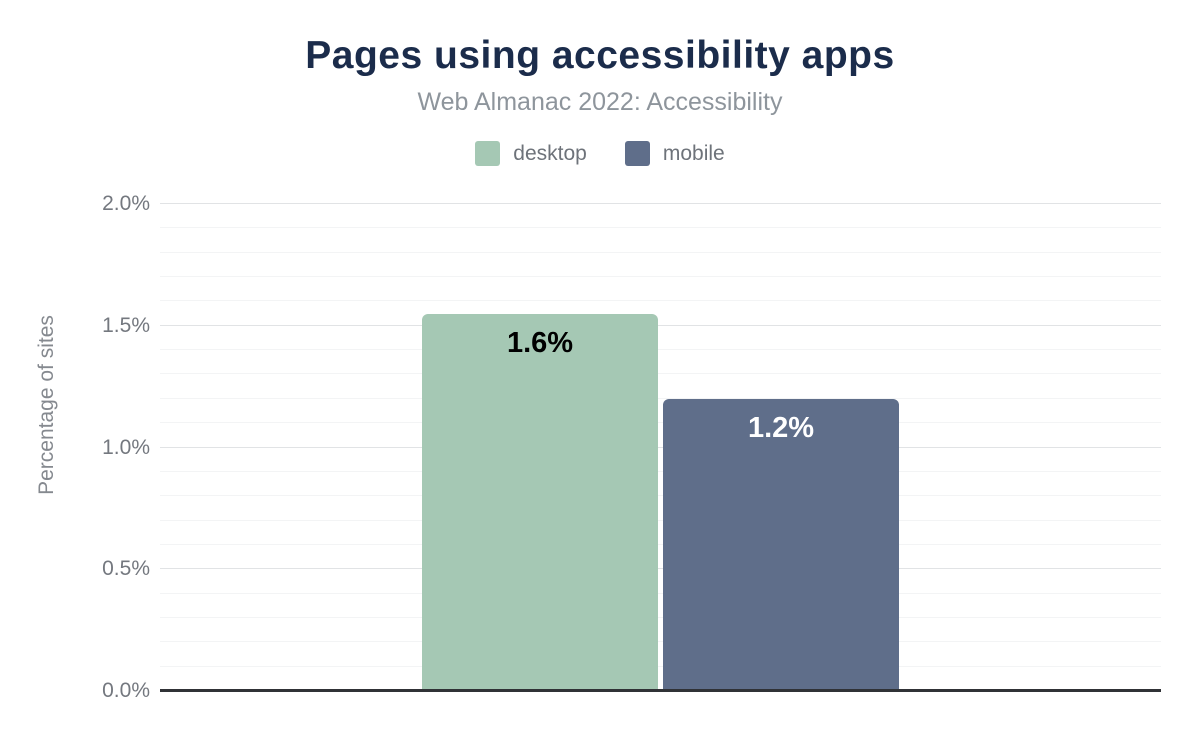  I want to click on bar-mobile: 1.2%, so click(781, 544).